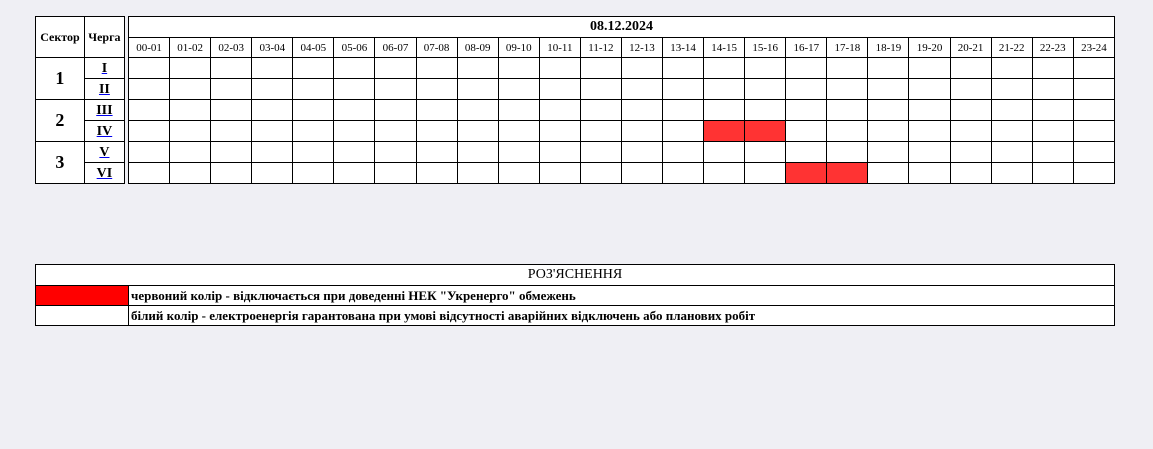  What do you see at coordinates (149, 47) in the screenshot?
I see `hour-header: 00-01` at bounding box center [149, 47].